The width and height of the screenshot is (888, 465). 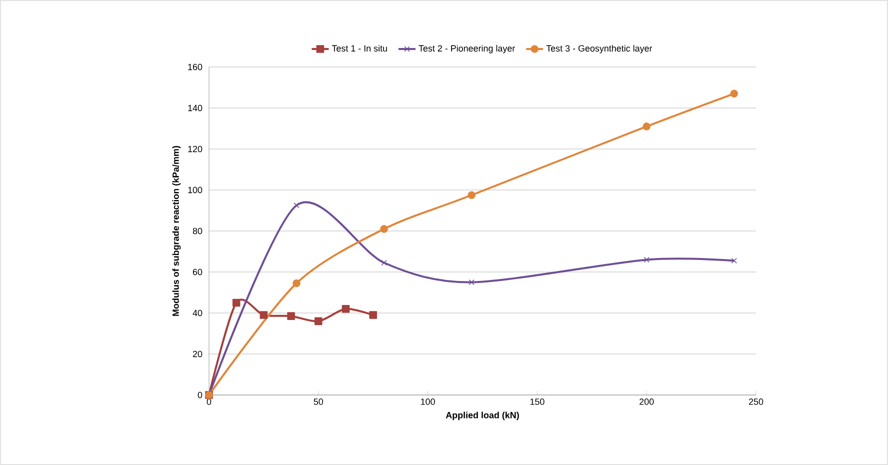 What do you see at coordinates (197, 354) in the screenshot?
I see `y-tick-label: 20` at bounding box center [197, 354].